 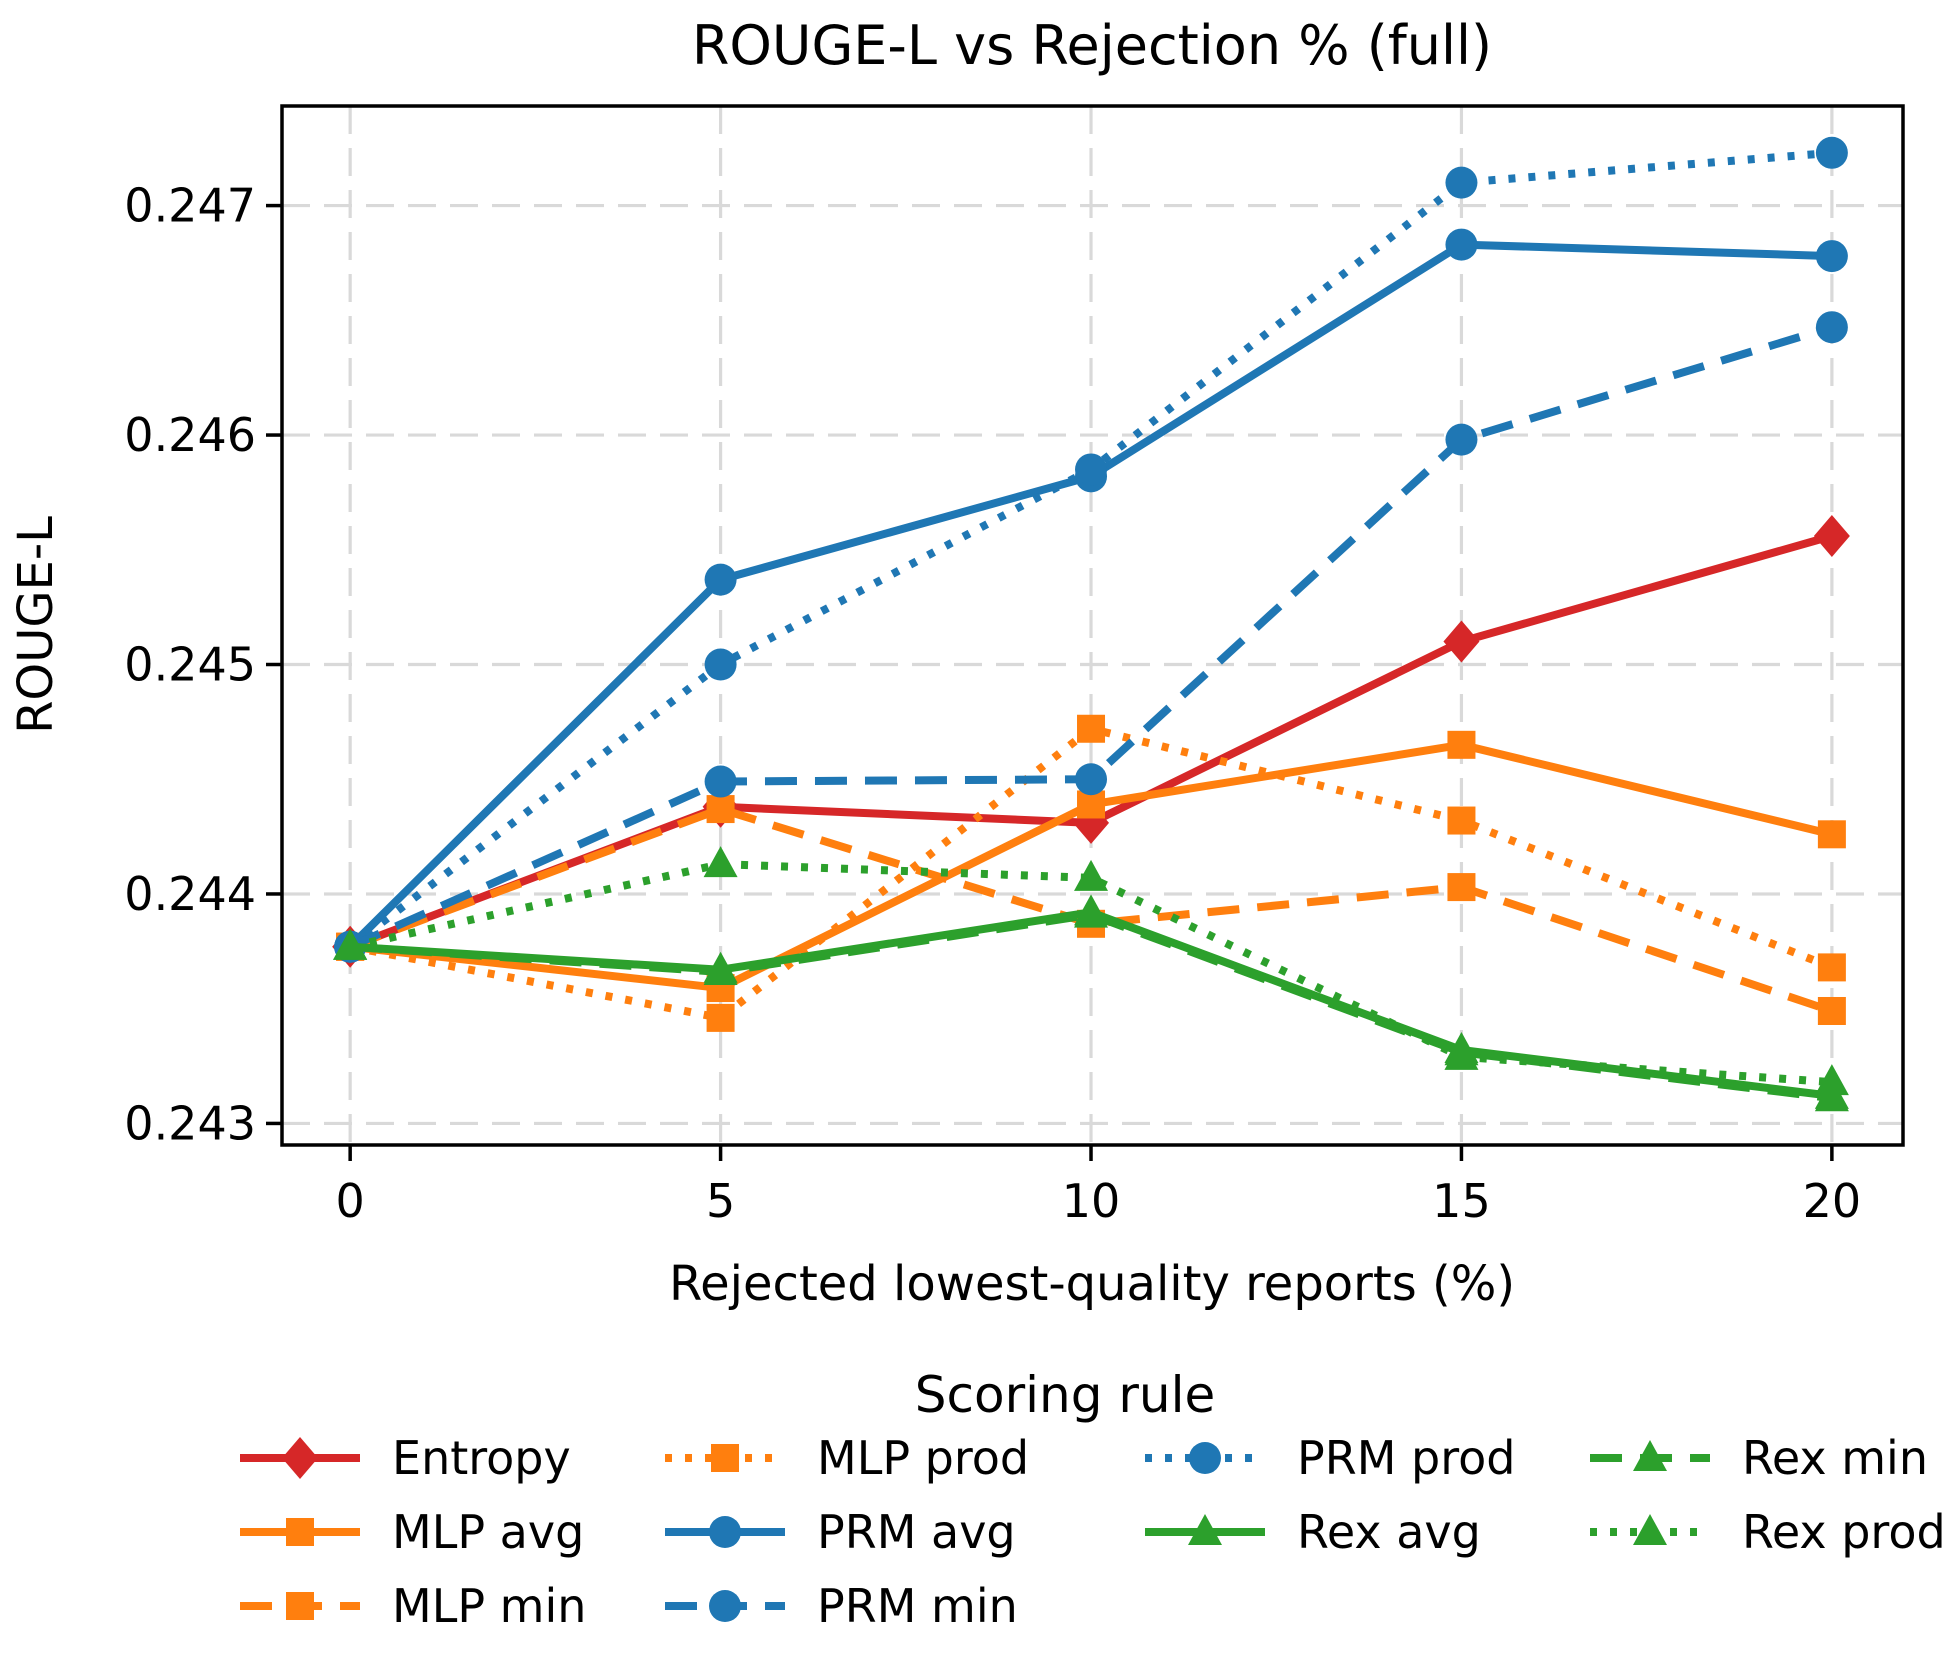 I want to click on x-axis-label: Rejected lowest-quality reports (%), so click(x=1092, y=1284).